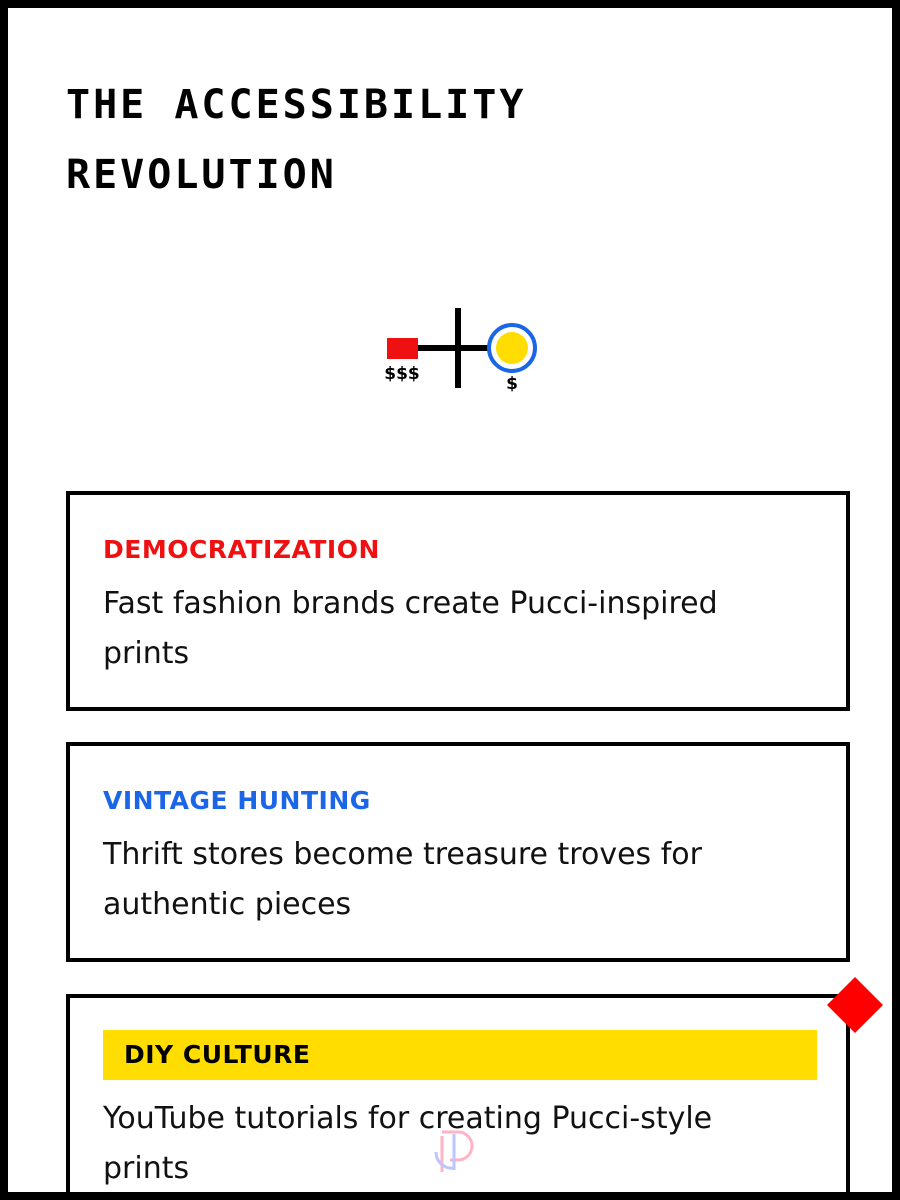 The width and height of the screenshot is (900, 1200). What do you see at coordinates (460, 351) in the screenshot?
I see `price-scale-graphic: $$$ $` at bounding box center [460, 351].